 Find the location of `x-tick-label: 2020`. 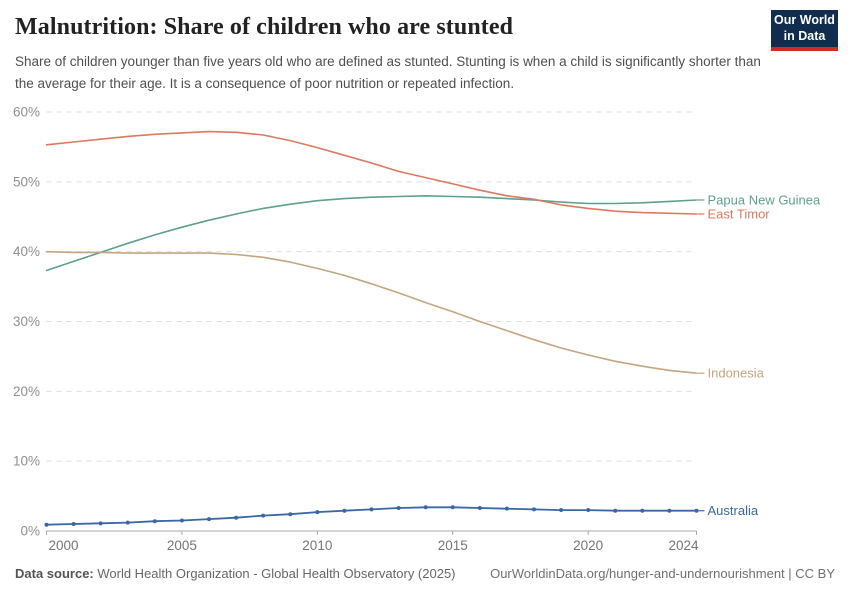

x-tick-label: 2020 is located at coordinates (588, 545).